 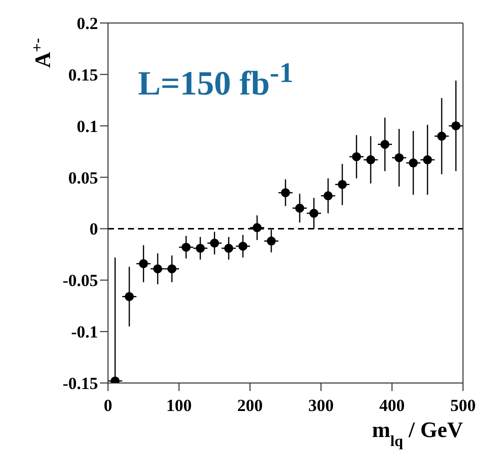 I want to click on y-tick-label: -0.05, so click(x=80, y=280).